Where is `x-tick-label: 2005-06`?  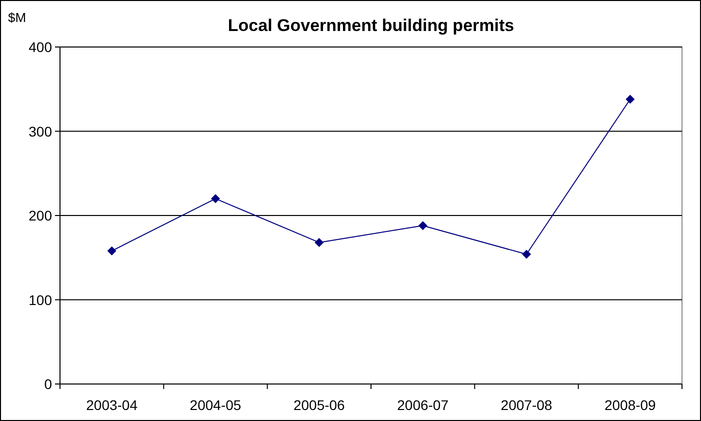 x-tick-label: 2005-06 is located at coordinates (319, 405).